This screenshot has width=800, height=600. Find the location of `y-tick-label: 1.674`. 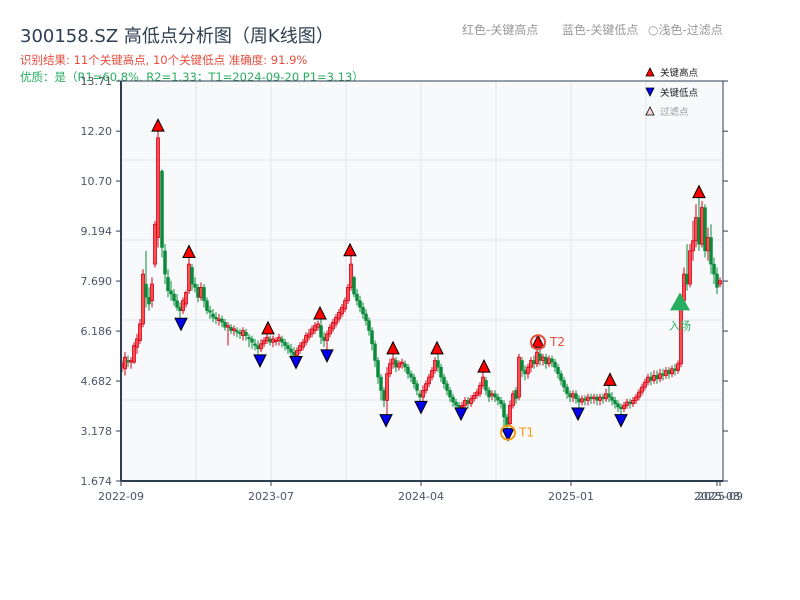

y-tick-label: 1.674 is located at coordinates (97, 481).